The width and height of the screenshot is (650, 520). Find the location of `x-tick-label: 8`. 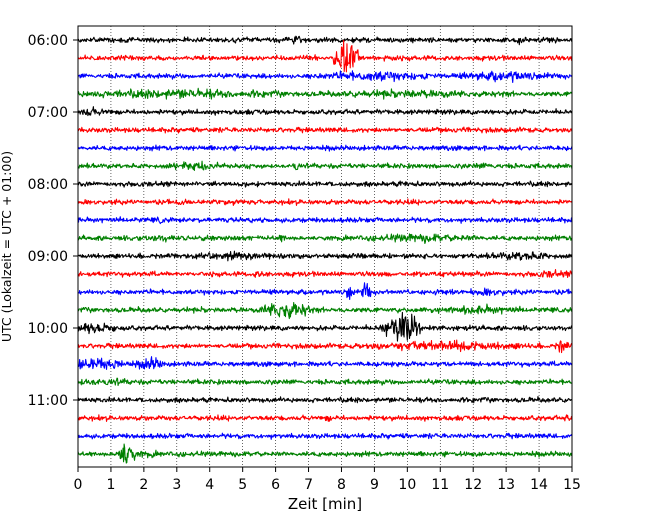

x-tick-label: 8 is located at coordinates (341, 485).